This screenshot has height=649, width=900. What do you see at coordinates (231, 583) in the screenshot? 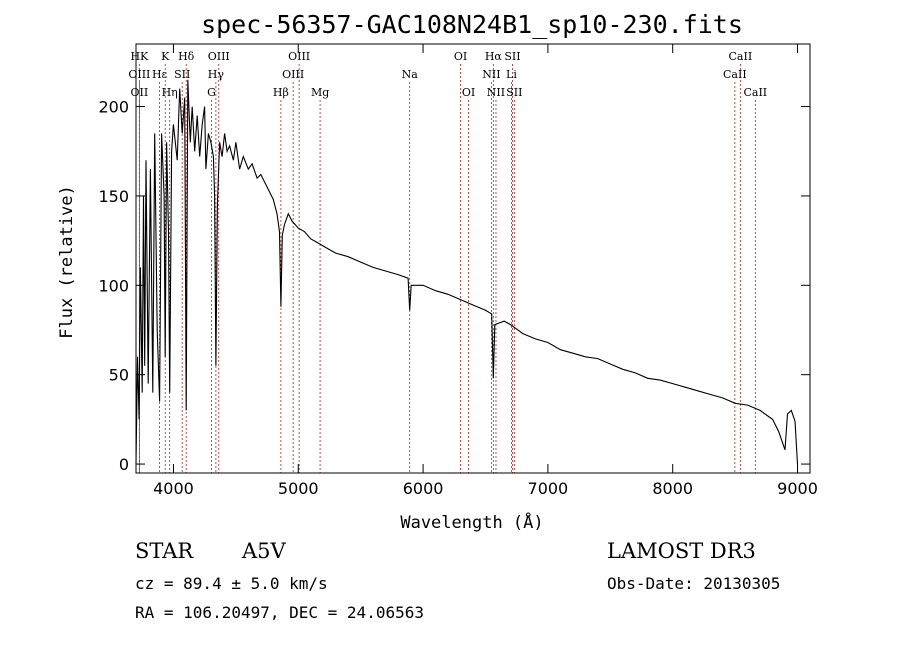
I see `redshift-velocity: cz = 89.4 ± 5.0 km/s` at bounding box center [231, 583].